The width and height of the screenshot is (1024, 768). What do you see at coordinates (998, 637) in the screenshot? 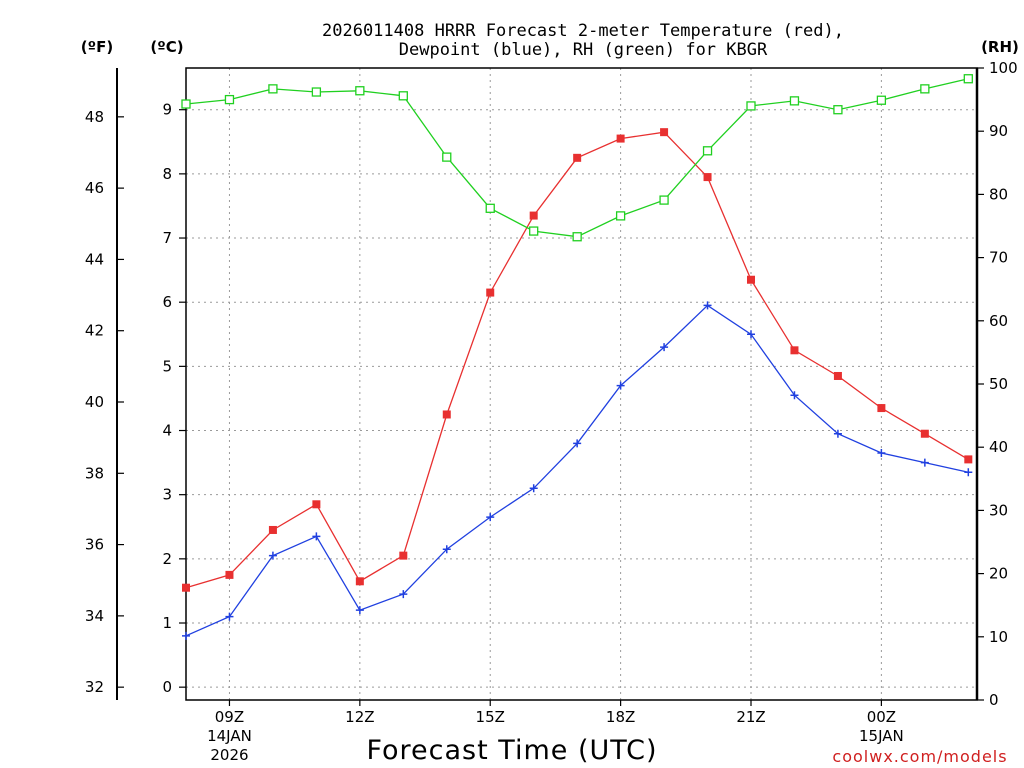
I see `rh-tick-label: 10` at bounding box center [998, 637].